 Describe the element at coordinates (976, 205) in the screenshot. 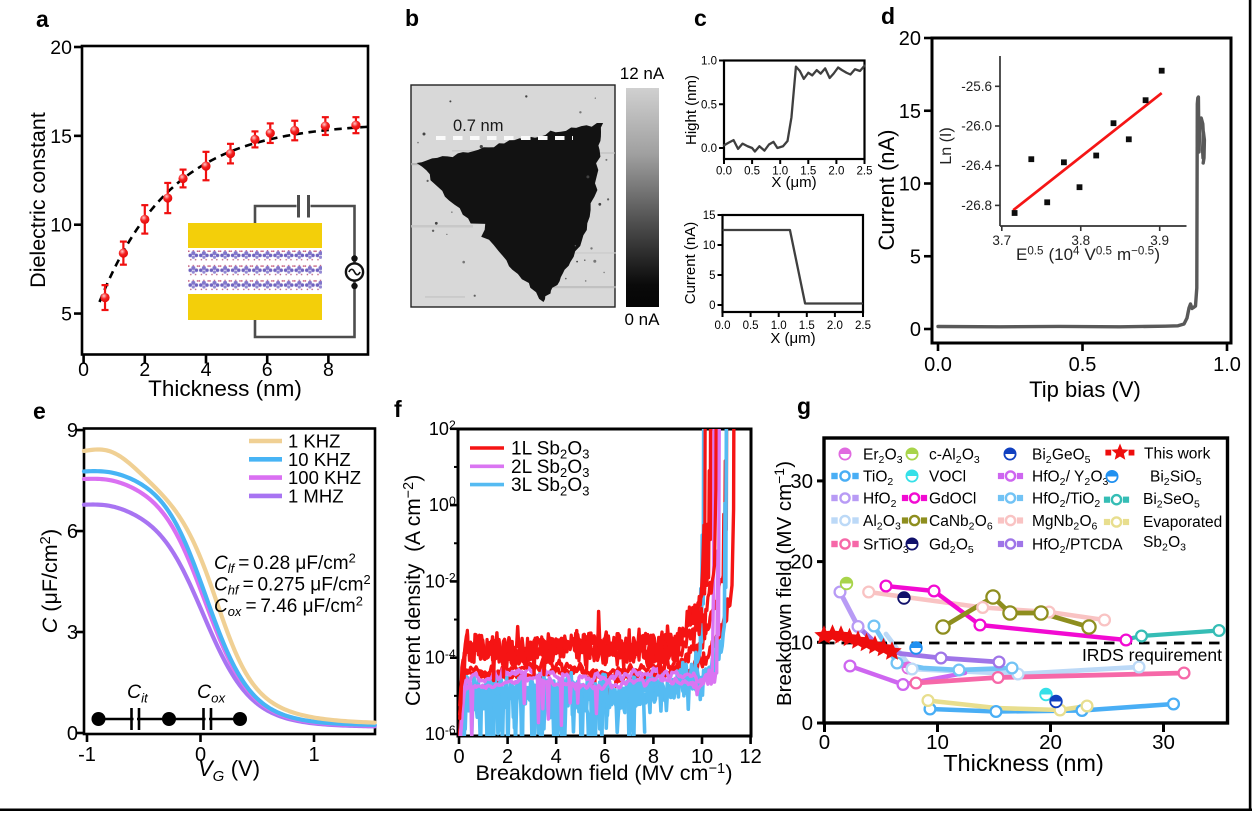

I see `svg-text: -26.8` at that location.